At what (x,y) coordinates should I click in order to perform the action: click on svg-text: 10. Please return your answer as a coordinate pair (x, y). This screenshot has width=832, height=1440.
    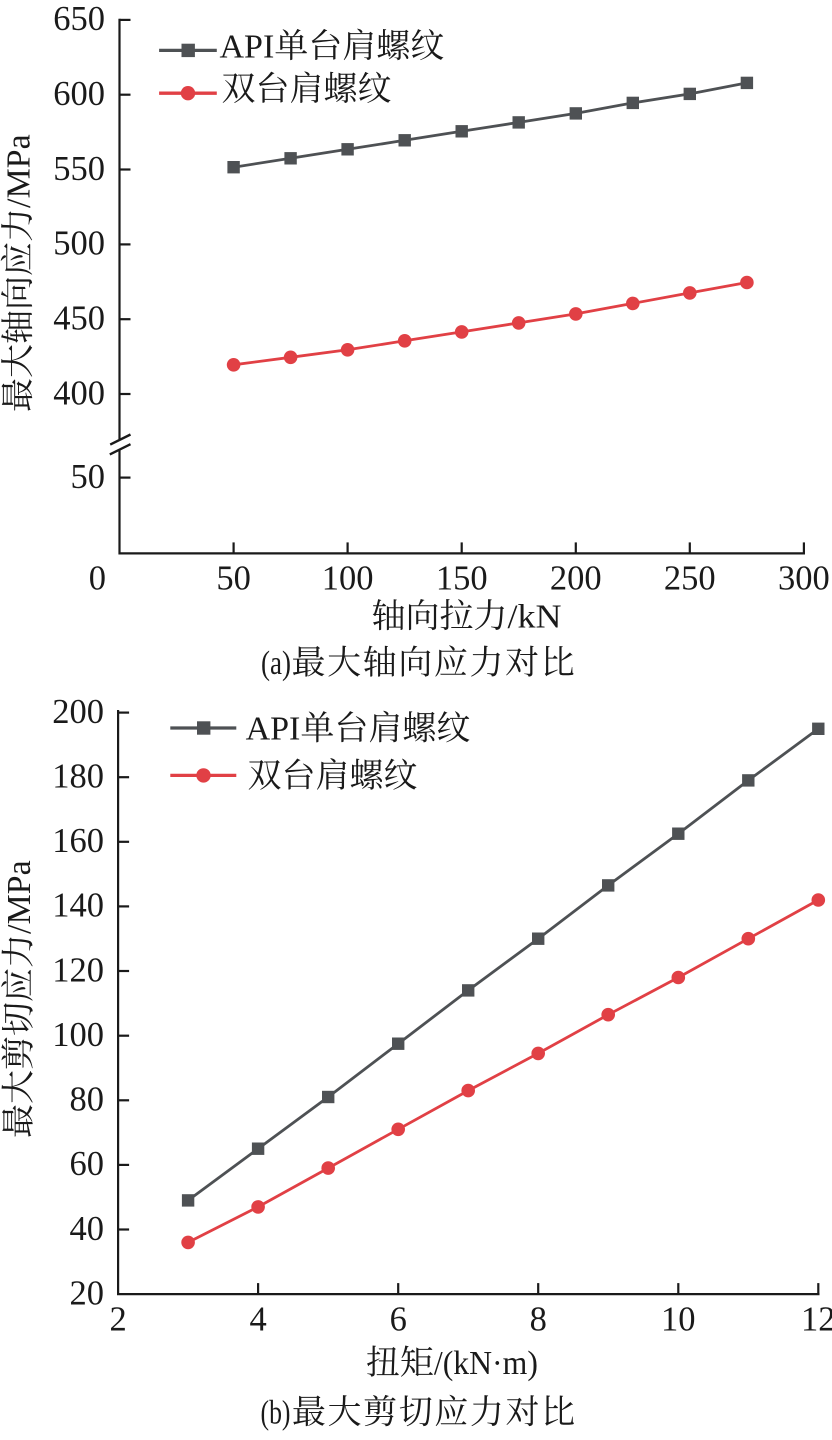
    Looking at the image, I should click on (678, 1319).